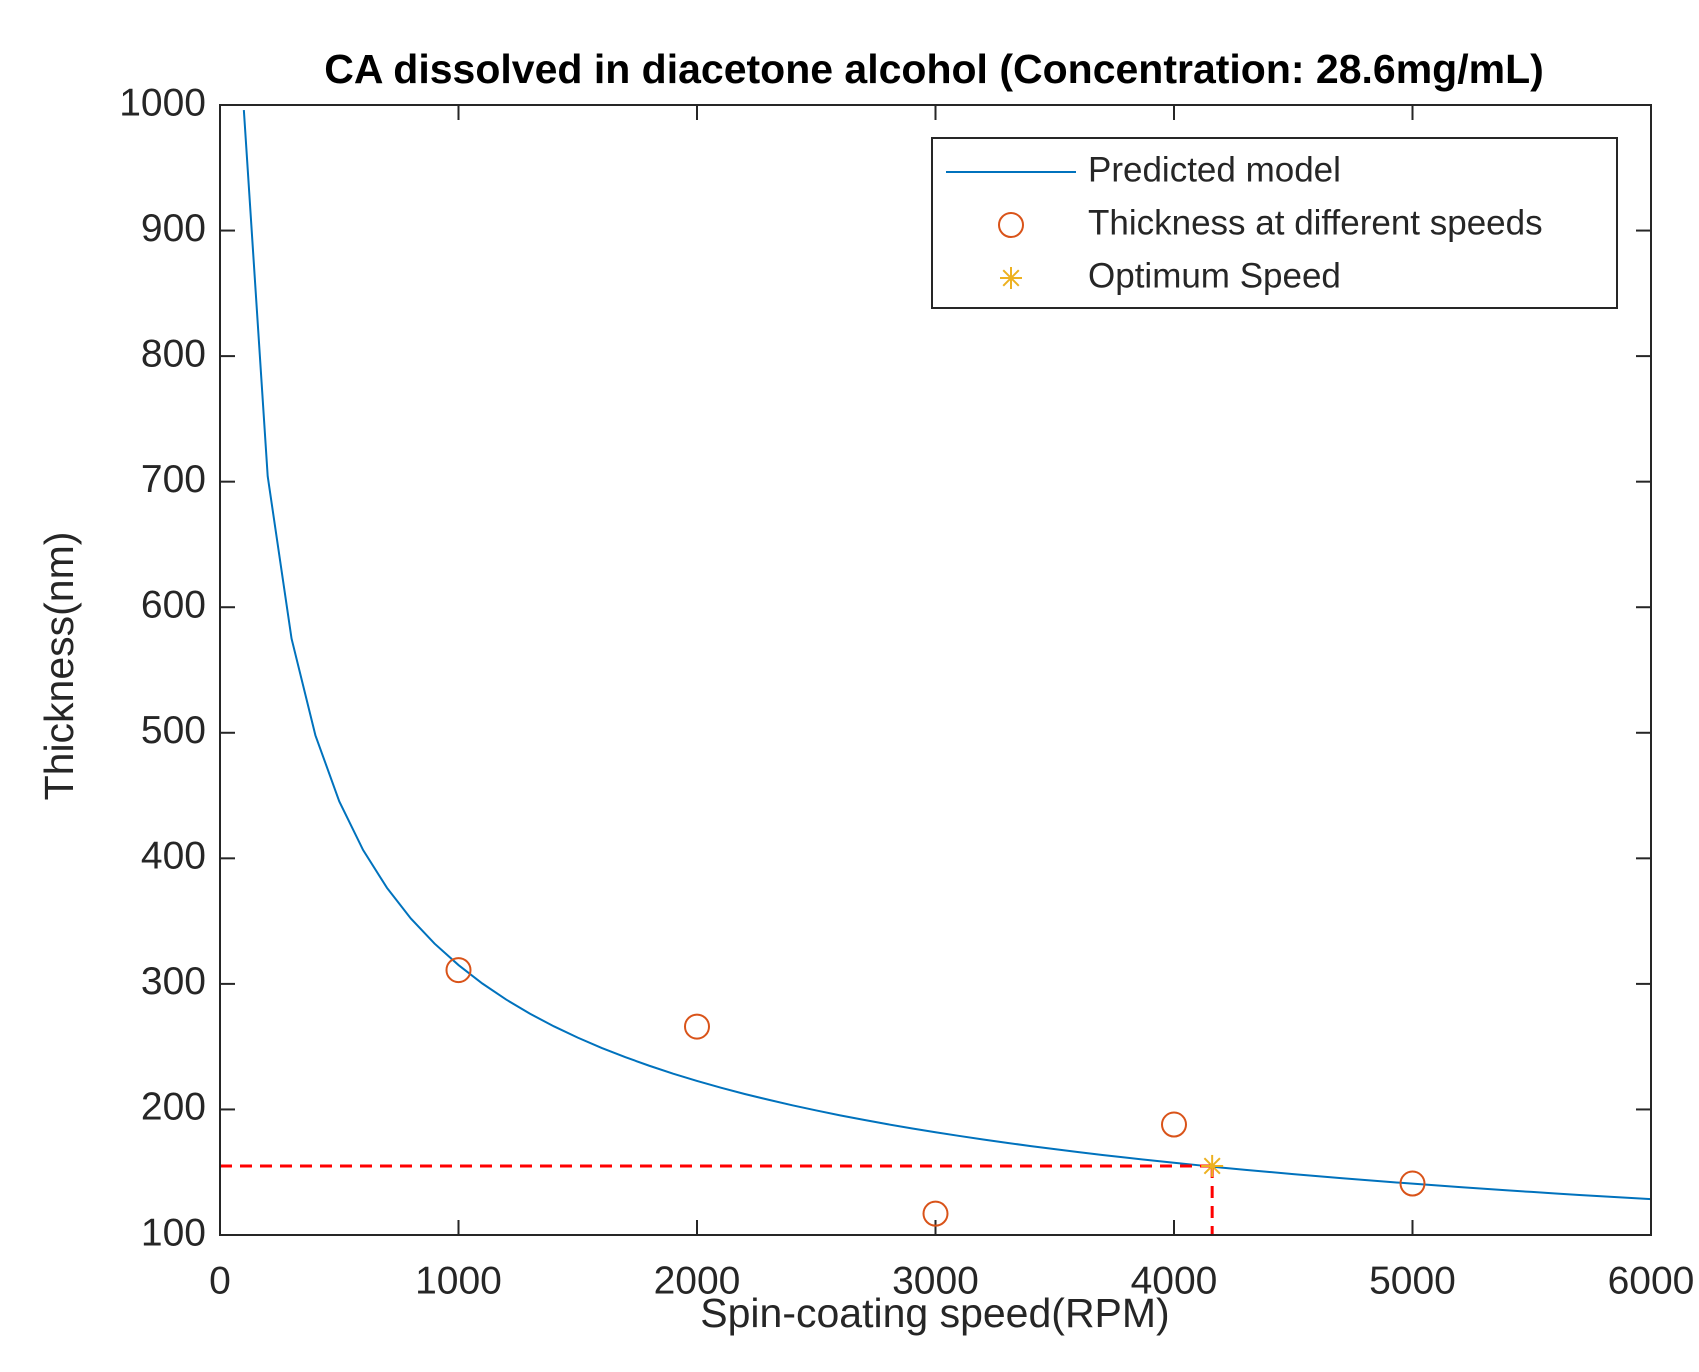 The image size is (1699, 1372). What do you see at coordinates (1651, 1280) in the screenshot?
I see `x-tick-label: 6000` at bounding box center [1651, 1280].